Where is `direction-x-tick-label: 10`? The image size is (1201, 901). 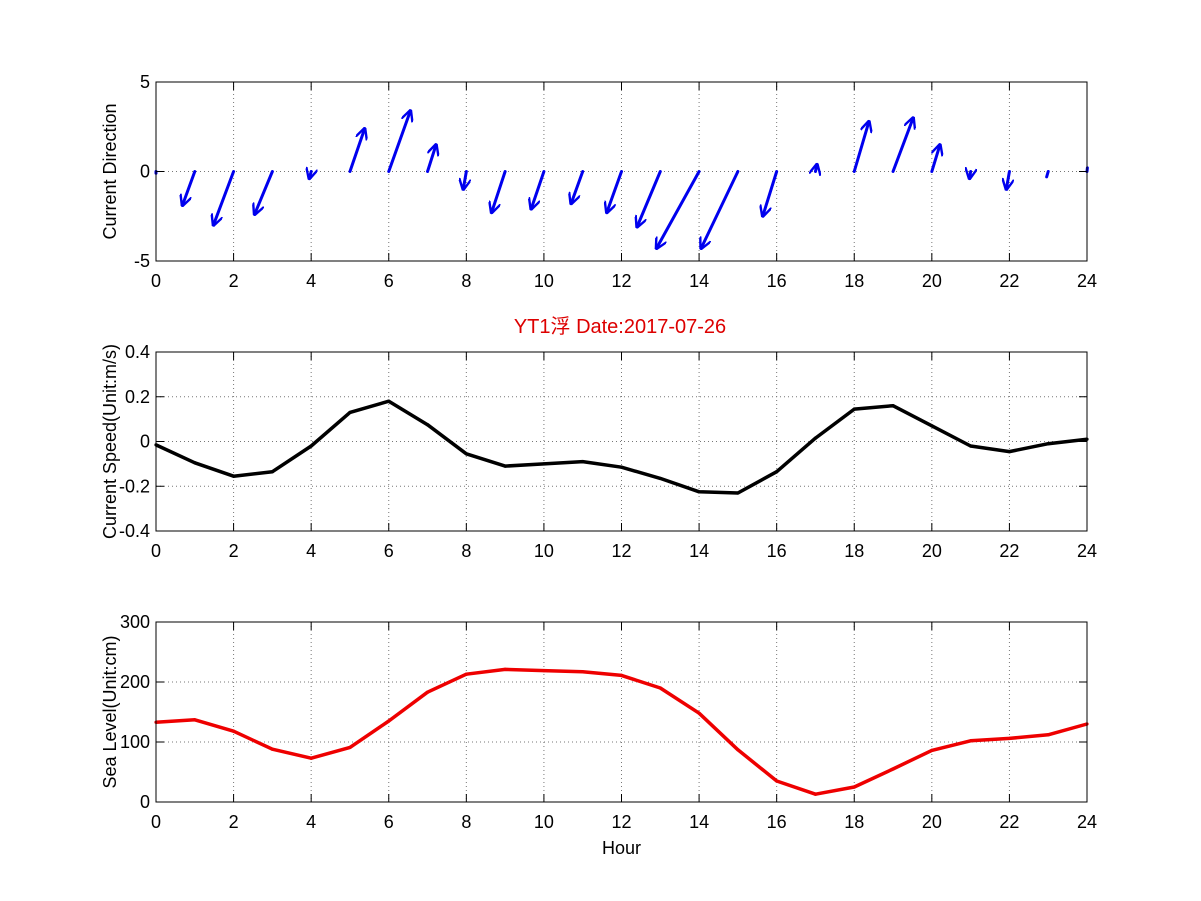 direction-x-tick-label: 10 is located at coordinates (544, 281).